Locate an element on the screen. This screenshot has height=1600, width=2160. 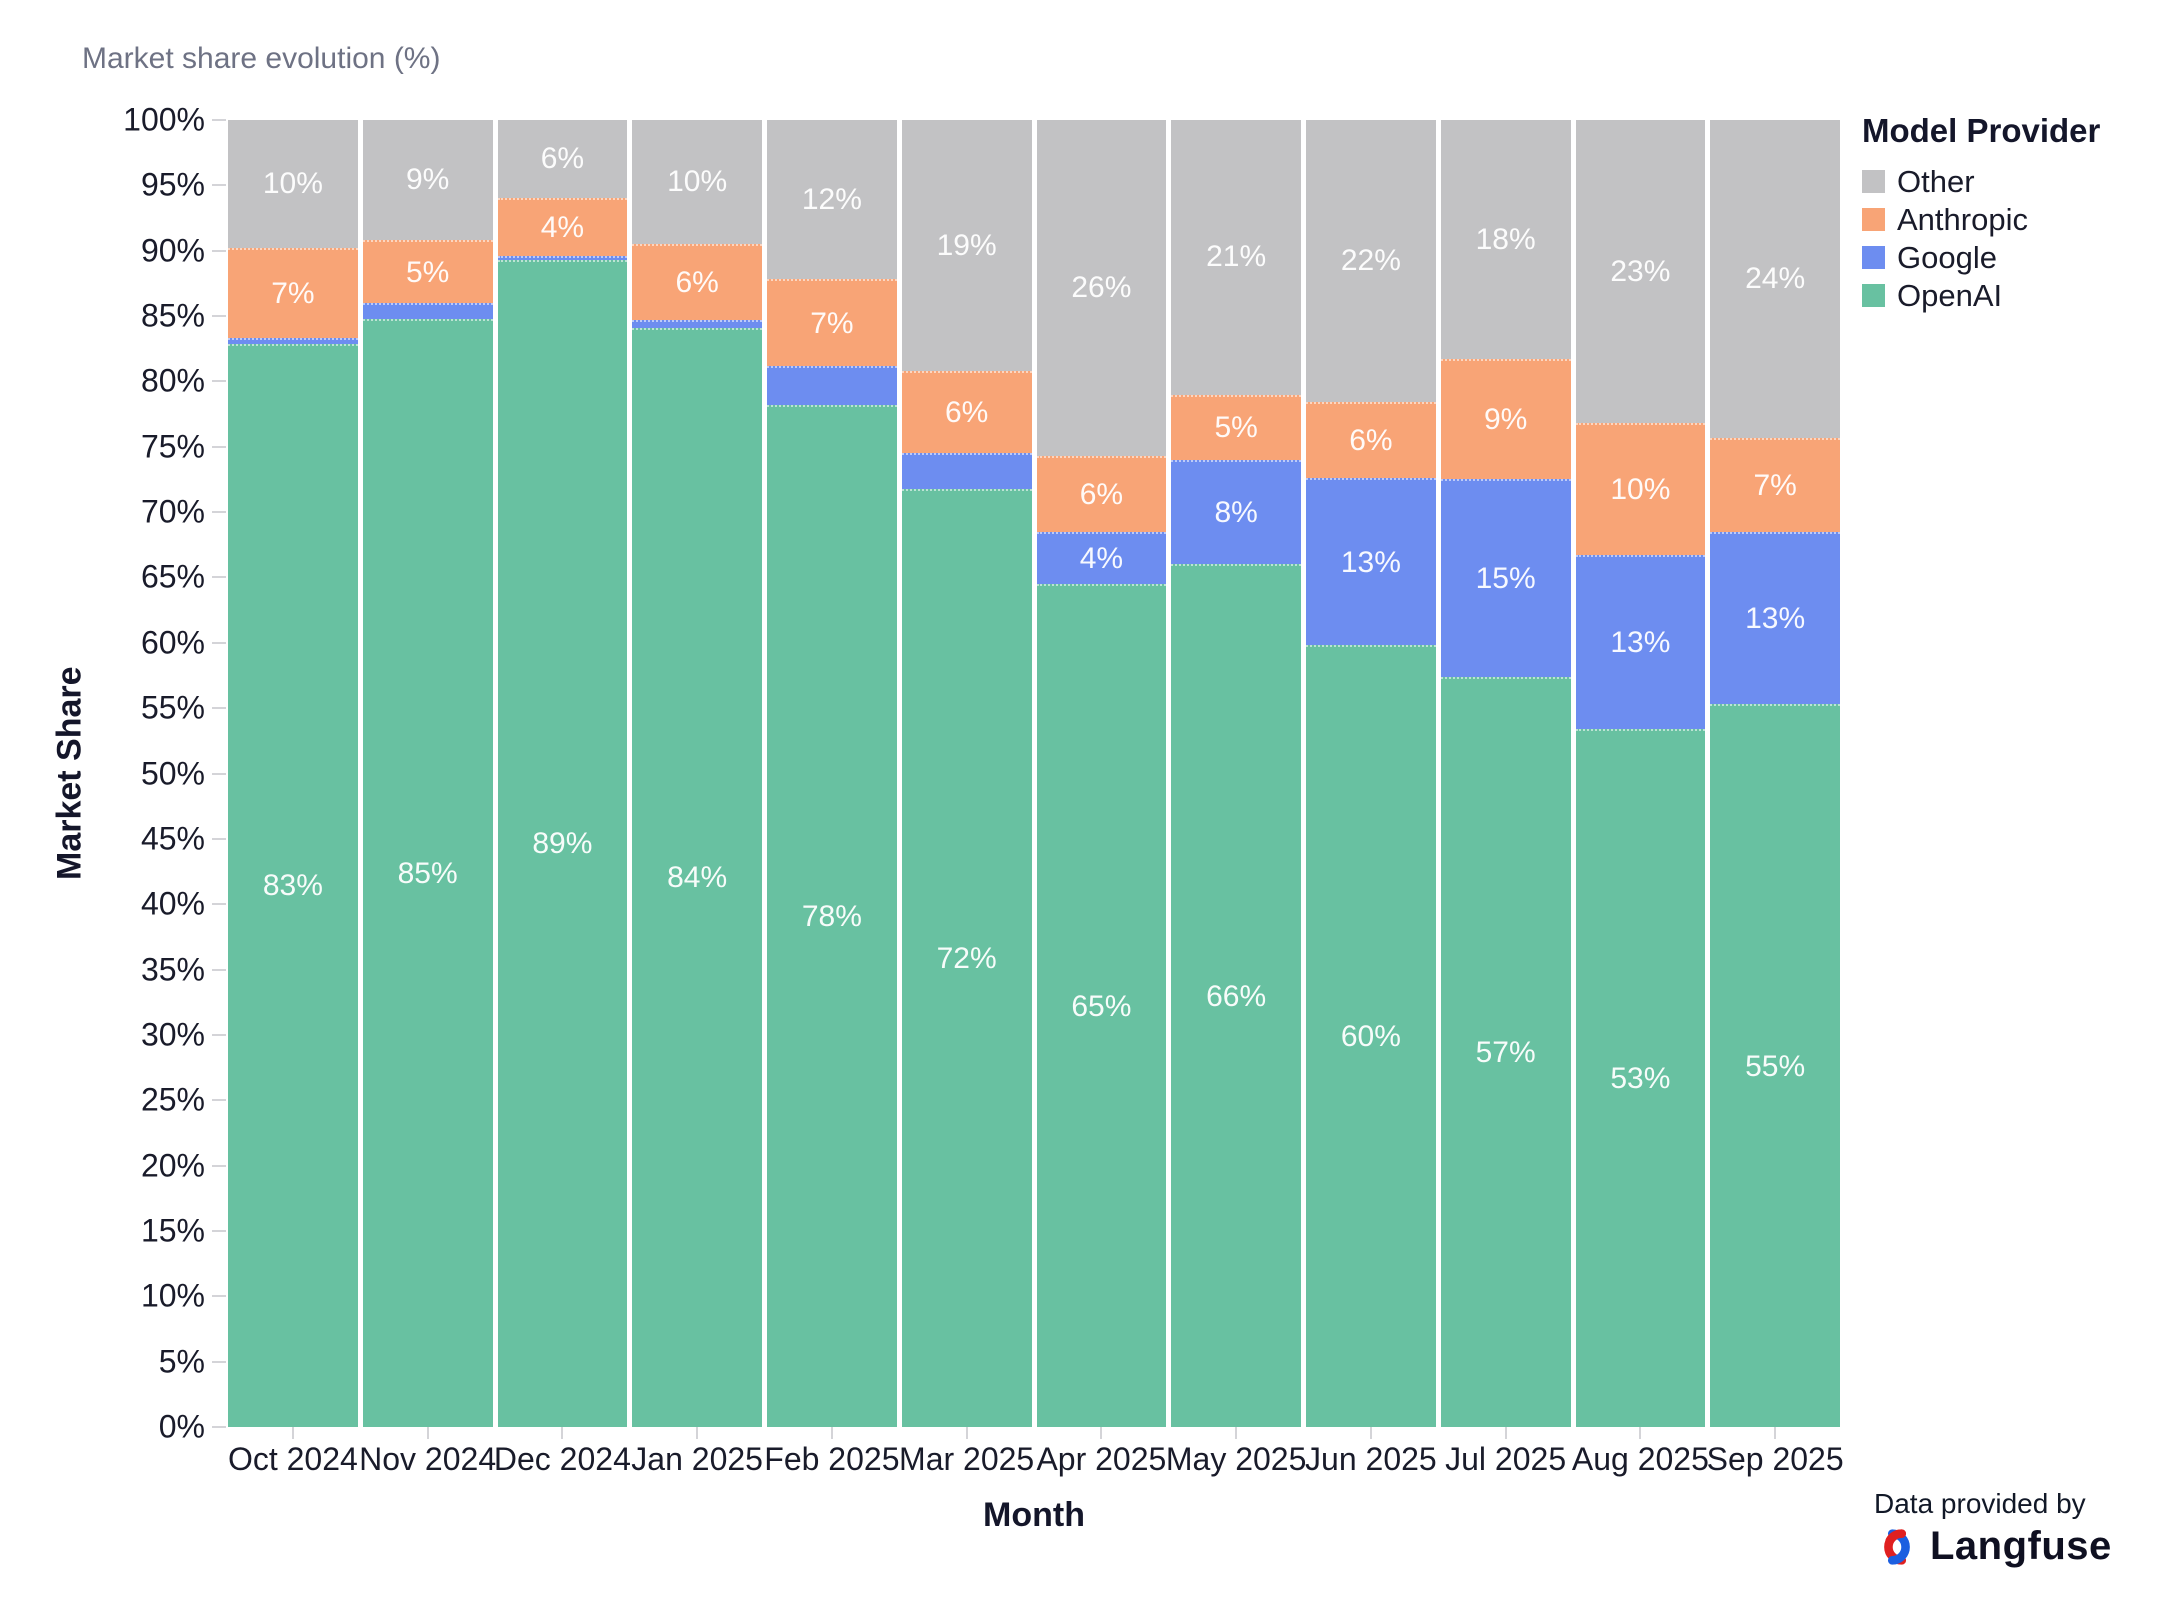
segment-other: 26% is located at coordinates (1101, 288).